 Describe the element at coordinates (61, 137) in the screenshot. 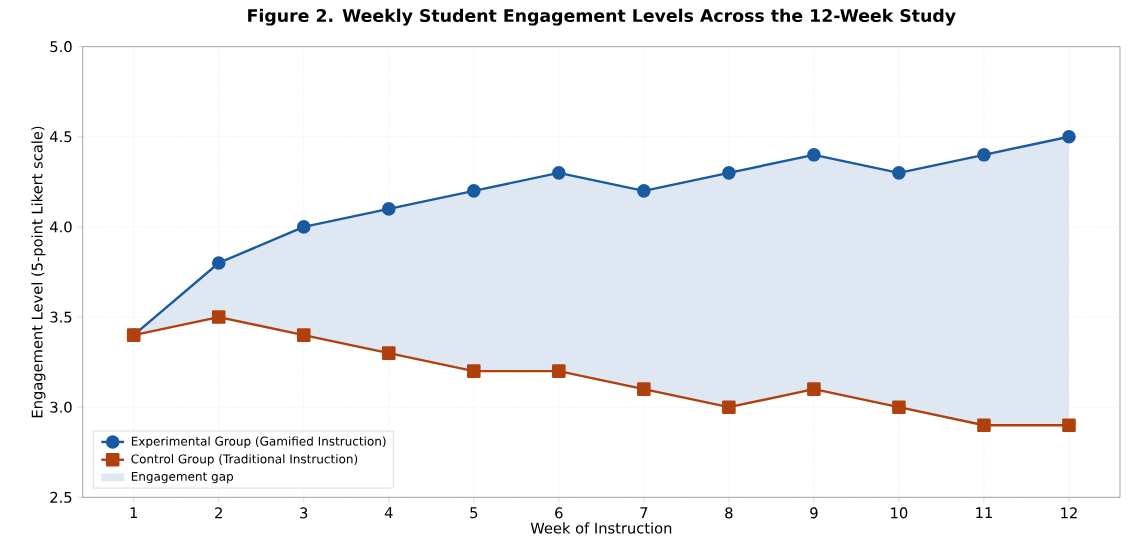

I see `y-tick-label: 4.5` at that location.